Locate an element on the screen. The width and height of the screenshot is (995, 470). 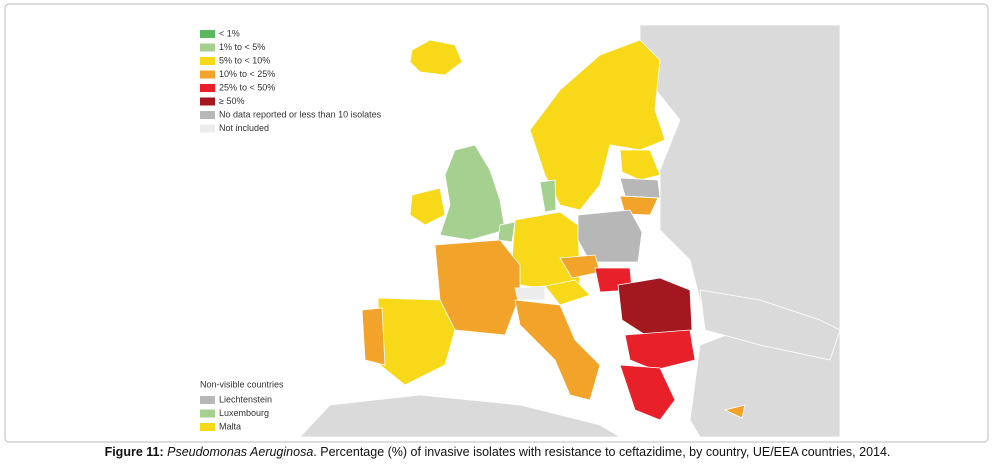
caption-label: Figure 11: is located at coordinates (134, 452).